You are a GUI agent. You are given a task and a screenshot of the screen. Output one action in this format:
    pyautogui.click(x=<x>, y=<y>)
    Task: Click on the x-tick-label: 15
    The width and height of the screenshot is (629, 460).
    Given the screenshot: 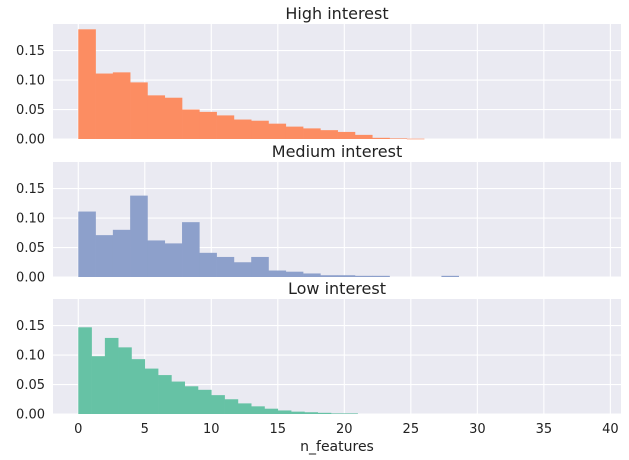 What is the action you would take?
    pyautogui.click(x=278, y=429)
    